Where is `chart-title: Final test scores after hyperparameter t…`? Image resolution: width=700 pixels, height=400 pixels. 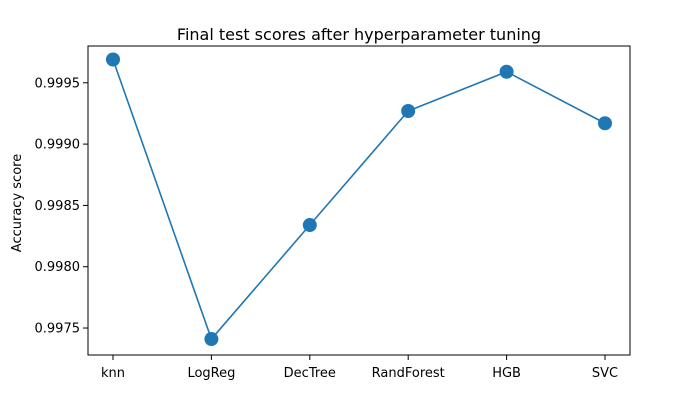
chart-title: Final test scores after hyperparameter t… is located at coordinates (359, 34).